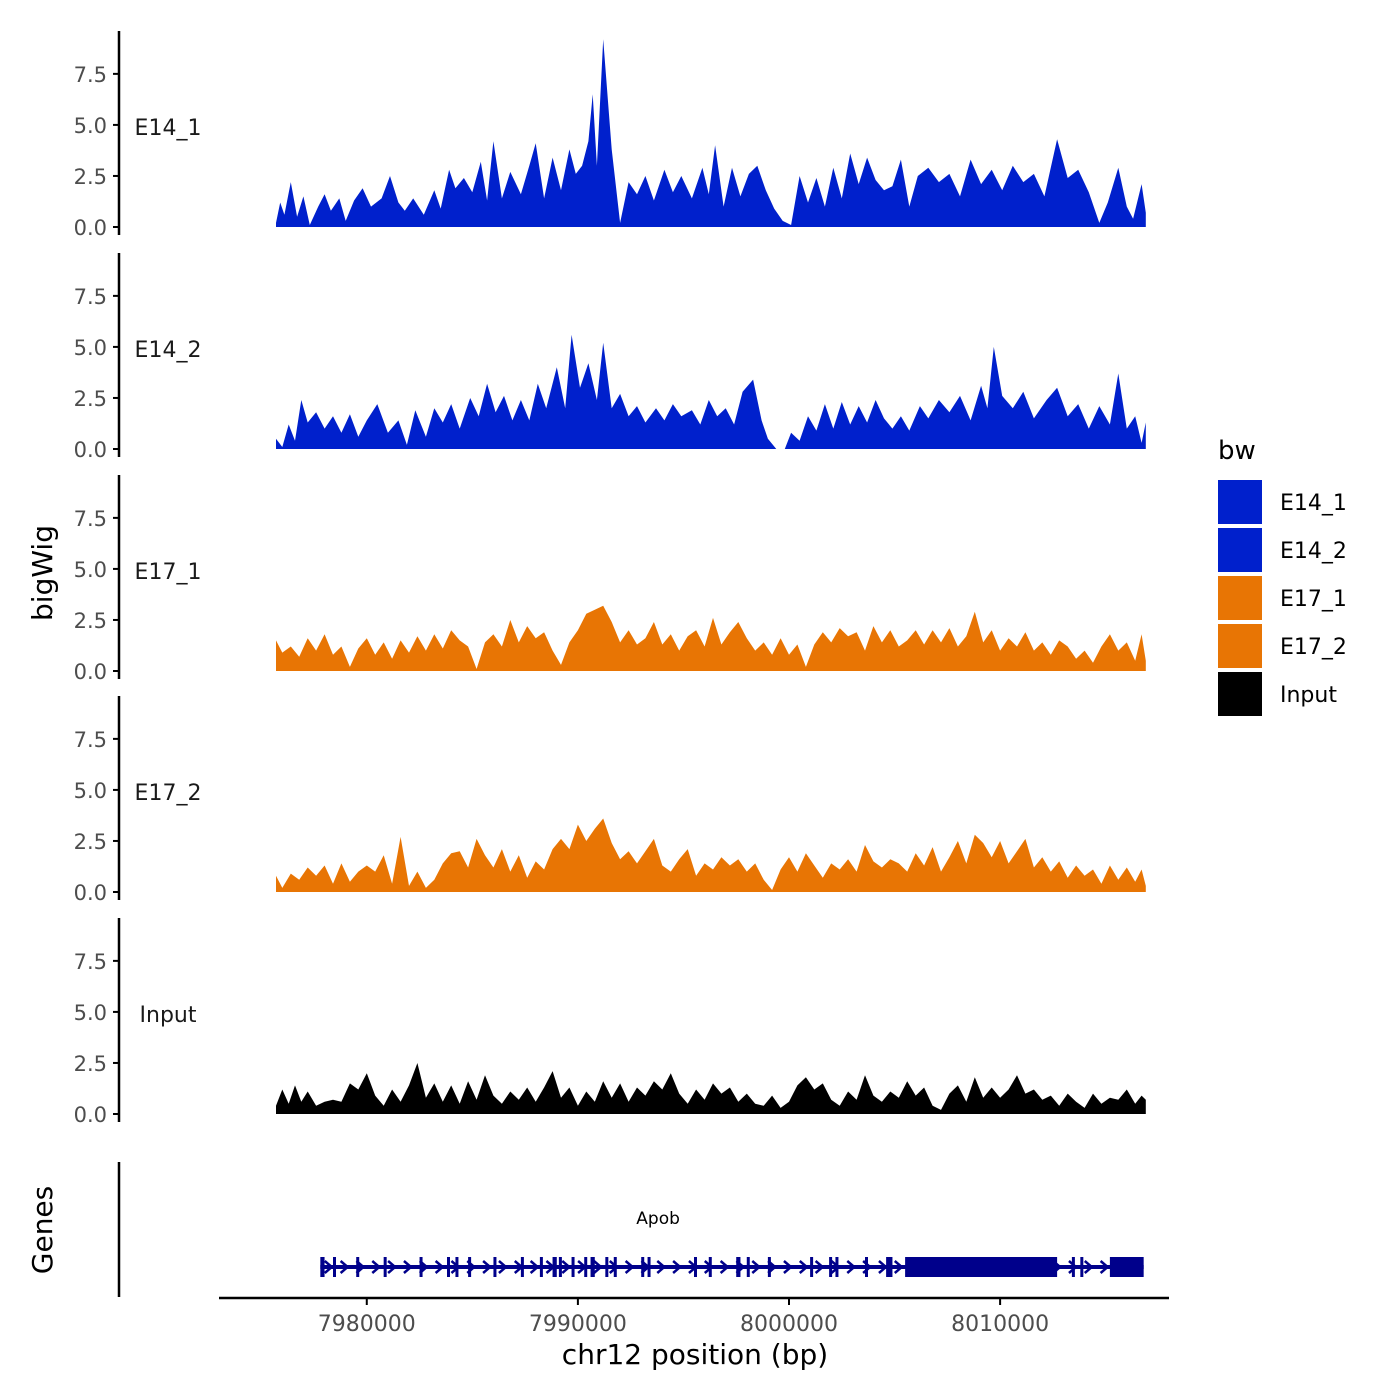 This screenshot has height=1400, width=1400. I want to click on track-label-E17_1: E17_1, so click(168, 572).